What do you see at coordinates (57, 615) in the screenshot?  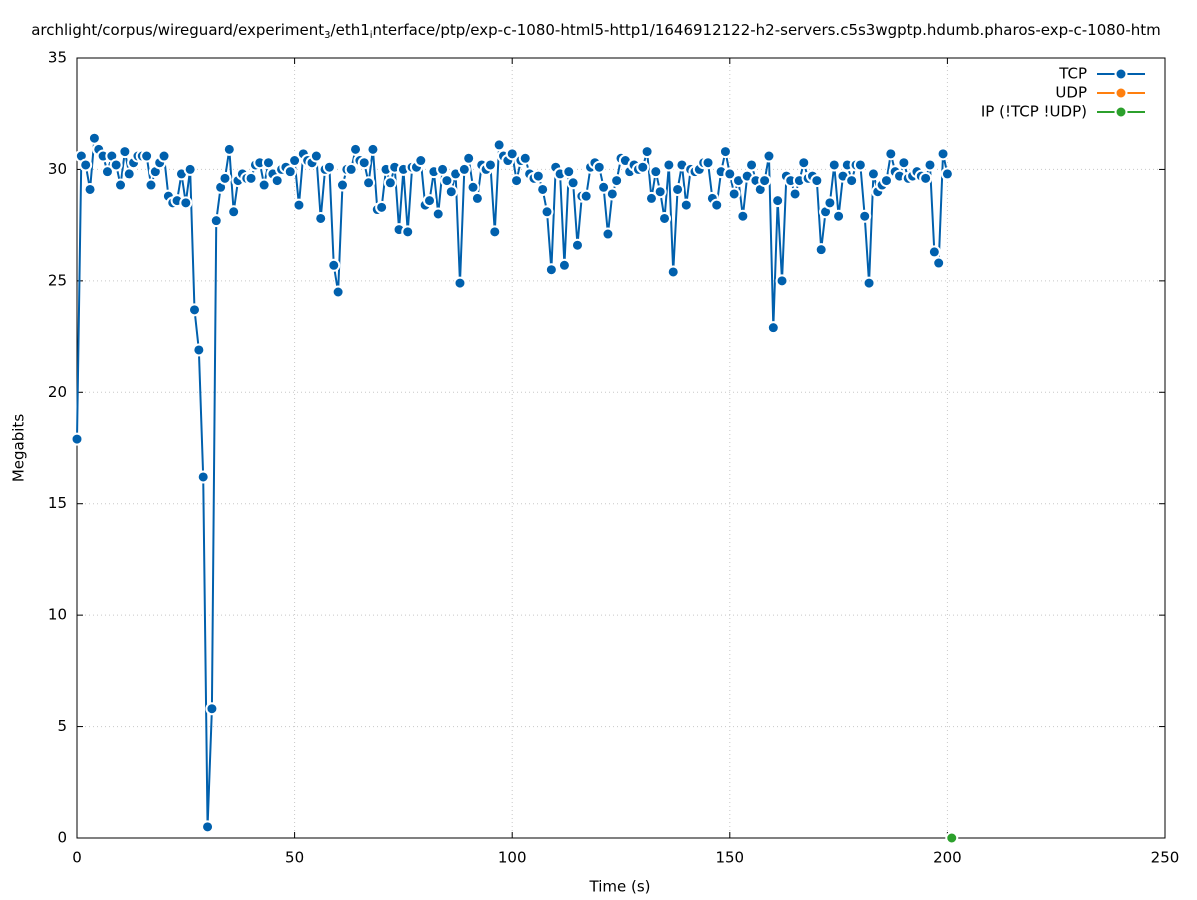 I see `y-tick-label: 10` at bounding box center [57, 615].